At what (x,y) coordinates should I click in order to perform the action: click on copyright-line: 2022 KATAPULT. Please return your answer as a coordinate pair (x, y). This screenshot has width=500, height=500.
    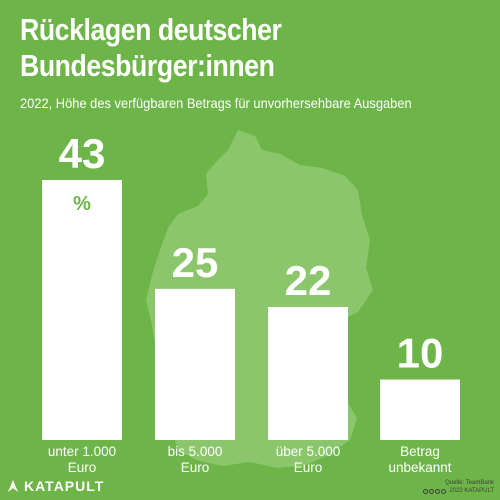
    Looking at the image, I should click on (458, 491).